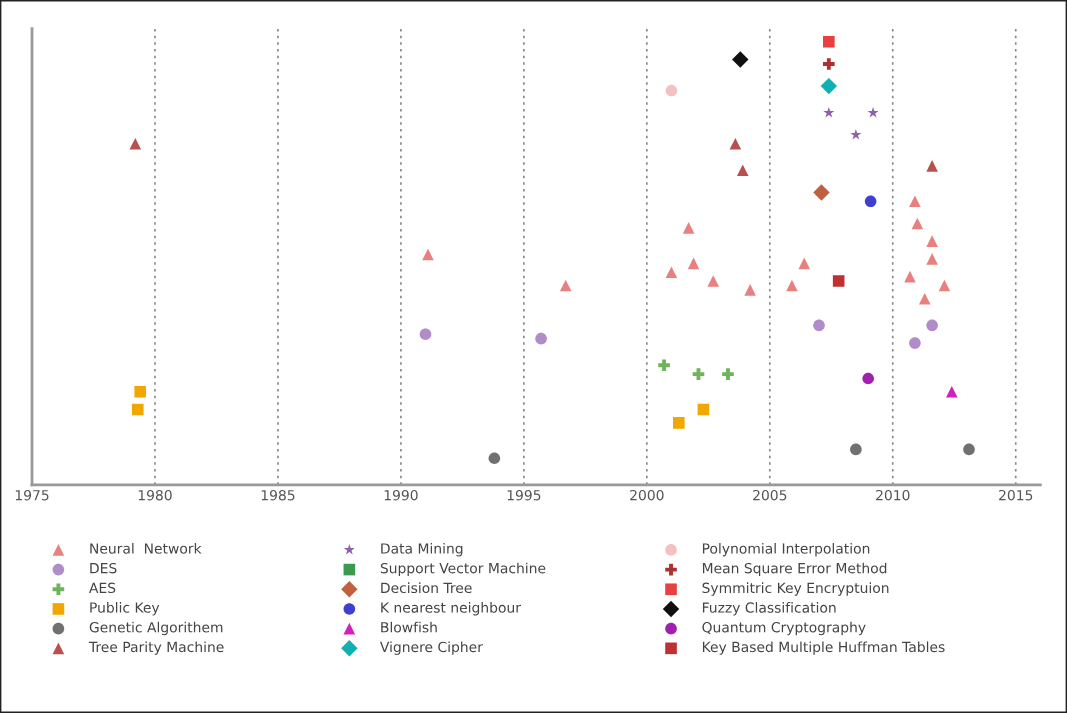 The height and width of the screenshot is (713, 1067). What do you see at coordinates (401, 495) in the screenshot?
I see `x-tick-label: 1990` at bounding box center [401, 495].